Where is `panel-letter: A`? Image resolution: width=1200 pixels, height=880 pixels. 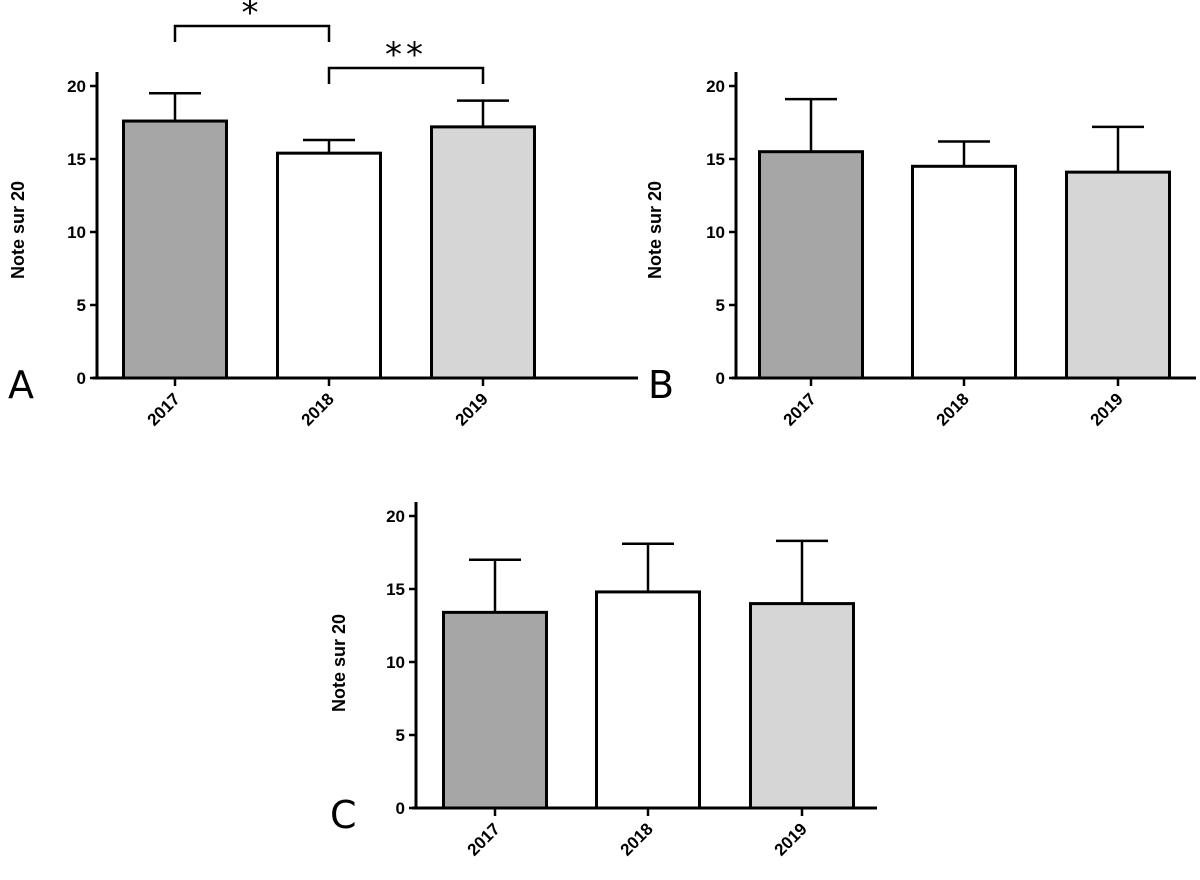
panel-letter: A is located at coordinates (21, 385).